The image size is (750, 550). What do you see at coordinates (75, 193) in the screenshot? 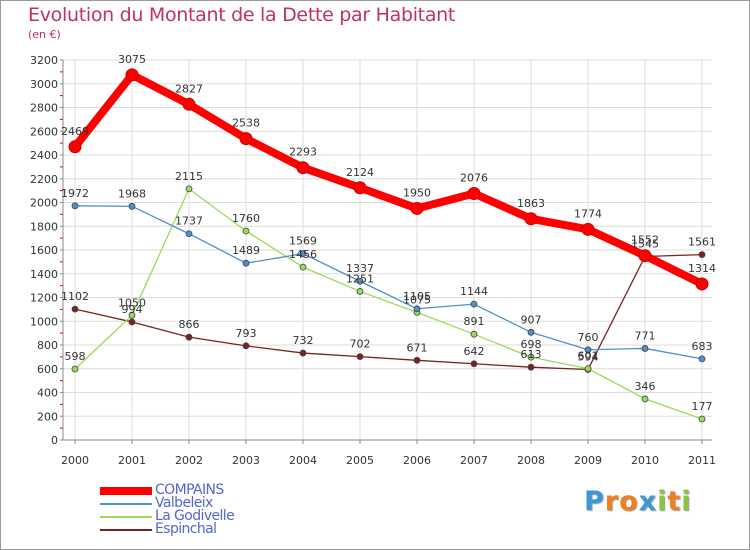
I see `data-label: 1972` at bounding box center [75, 193].